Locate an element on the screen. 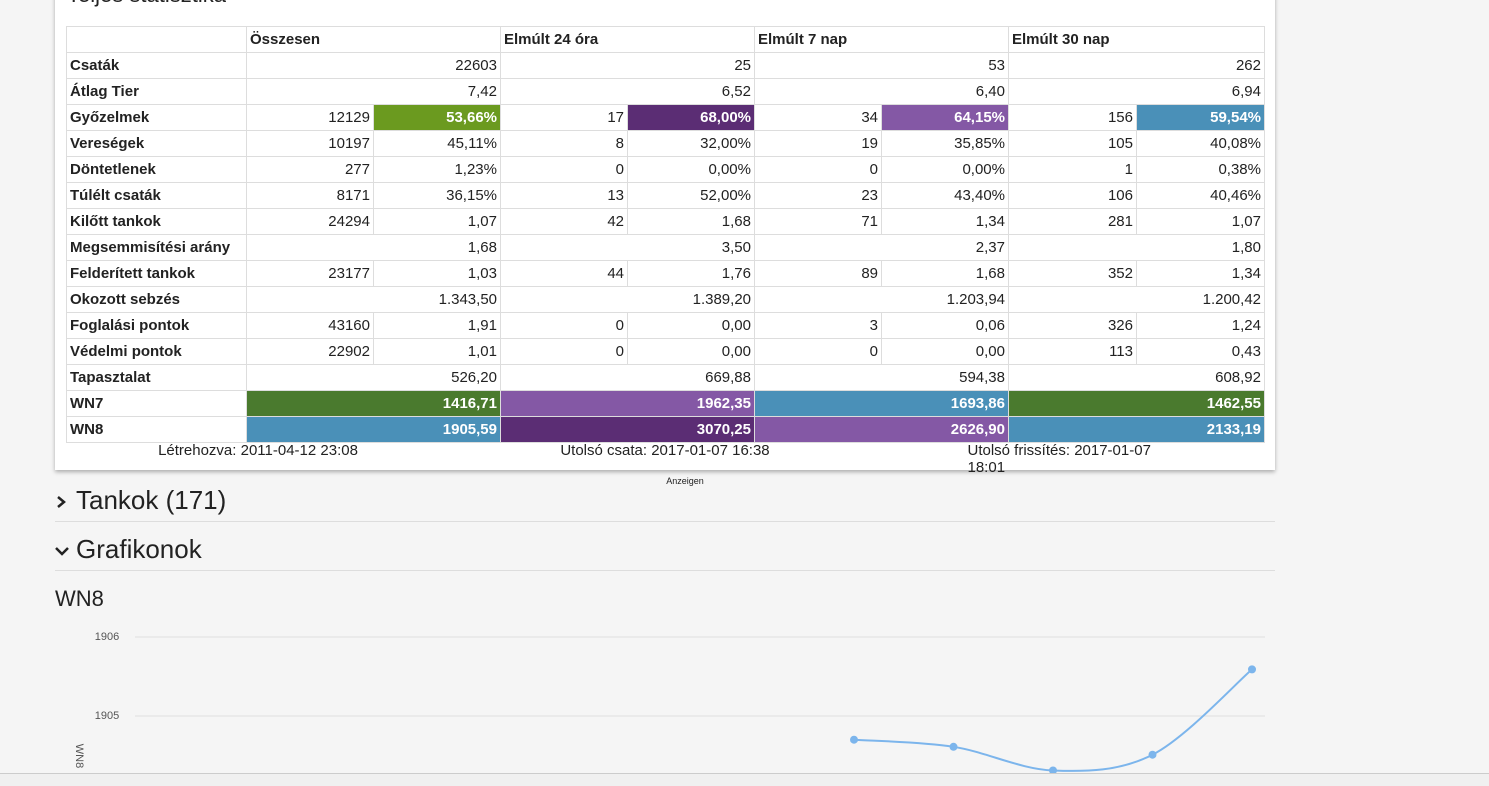 Image resolution: width=1489 pixels, height=786 pixels. value-cell: 0,43 is located at coordinates (1200, 351).